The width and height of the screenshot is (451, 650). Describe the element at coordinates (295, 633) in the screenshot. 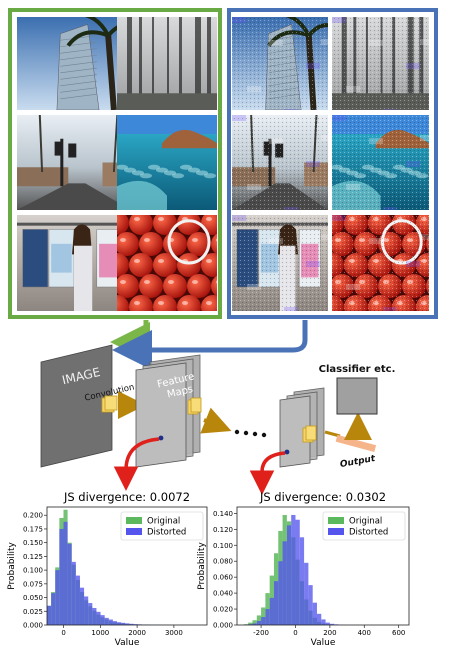

I see `hist2-xtick: 0` at that location.